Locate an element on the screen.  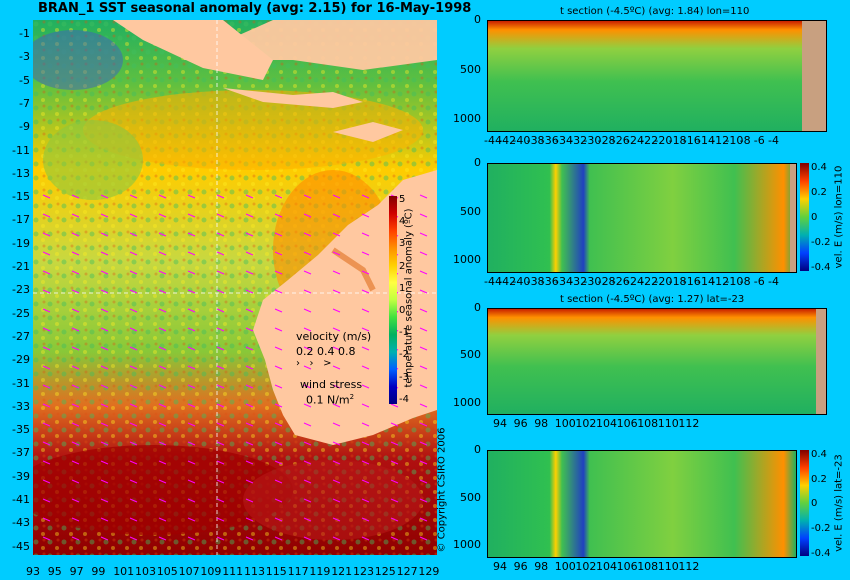
sst-colorbar-tick: 3 is located at coordinates (402, 244).